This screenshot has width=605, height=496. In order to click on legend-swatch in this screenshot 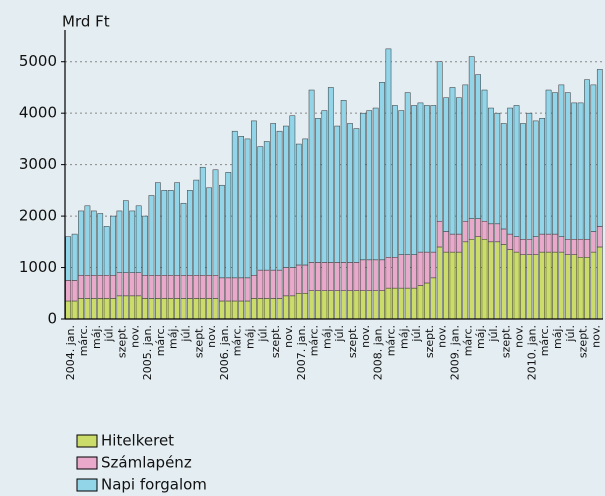, I will do `click(87, 463)`.